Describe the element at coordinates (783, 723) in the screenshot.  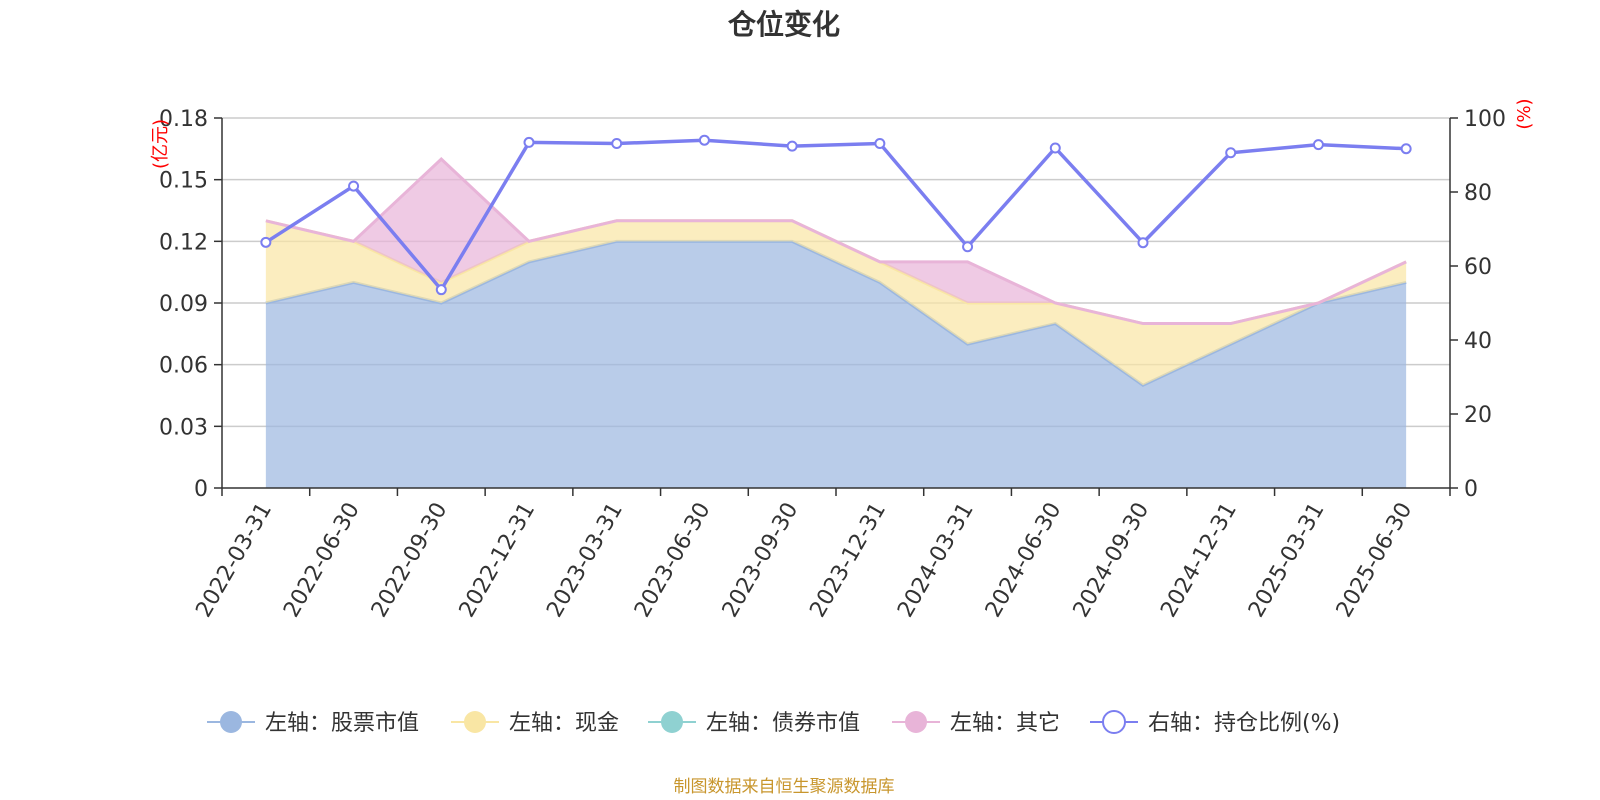
I see `legend-label: 左轴：债券市值` at that location.